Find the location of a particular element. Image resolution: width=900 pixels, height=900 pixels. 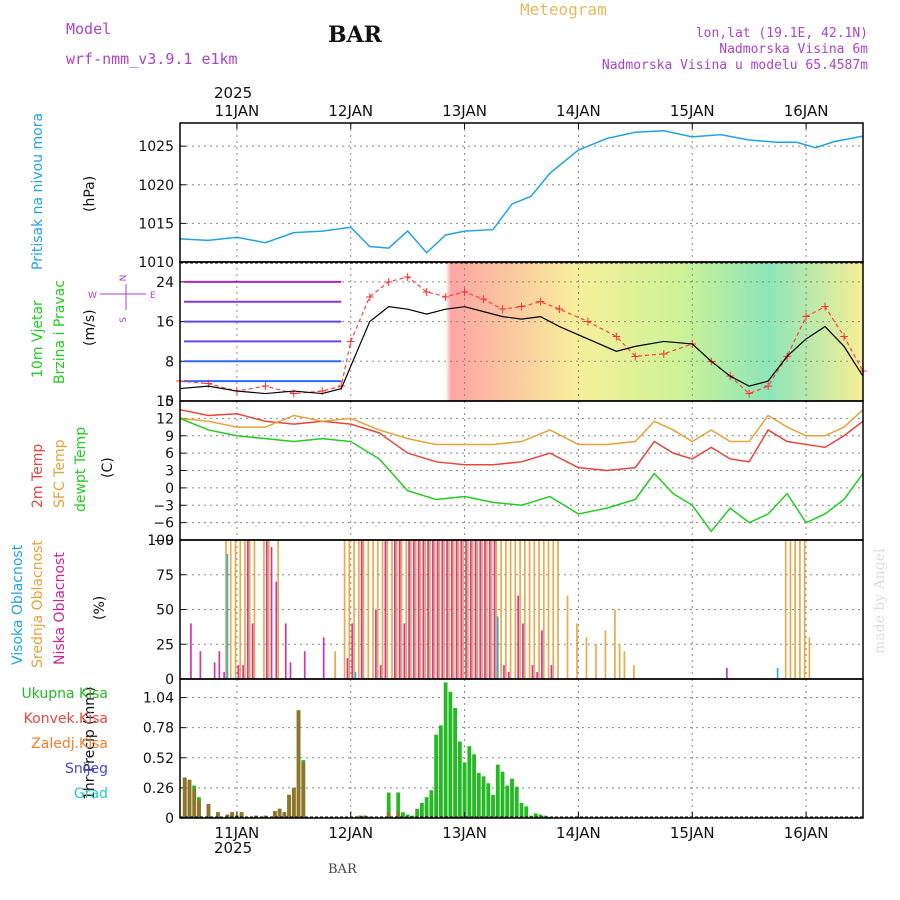

year-label-bottom: 2025 is located at coordinates (233, 848).